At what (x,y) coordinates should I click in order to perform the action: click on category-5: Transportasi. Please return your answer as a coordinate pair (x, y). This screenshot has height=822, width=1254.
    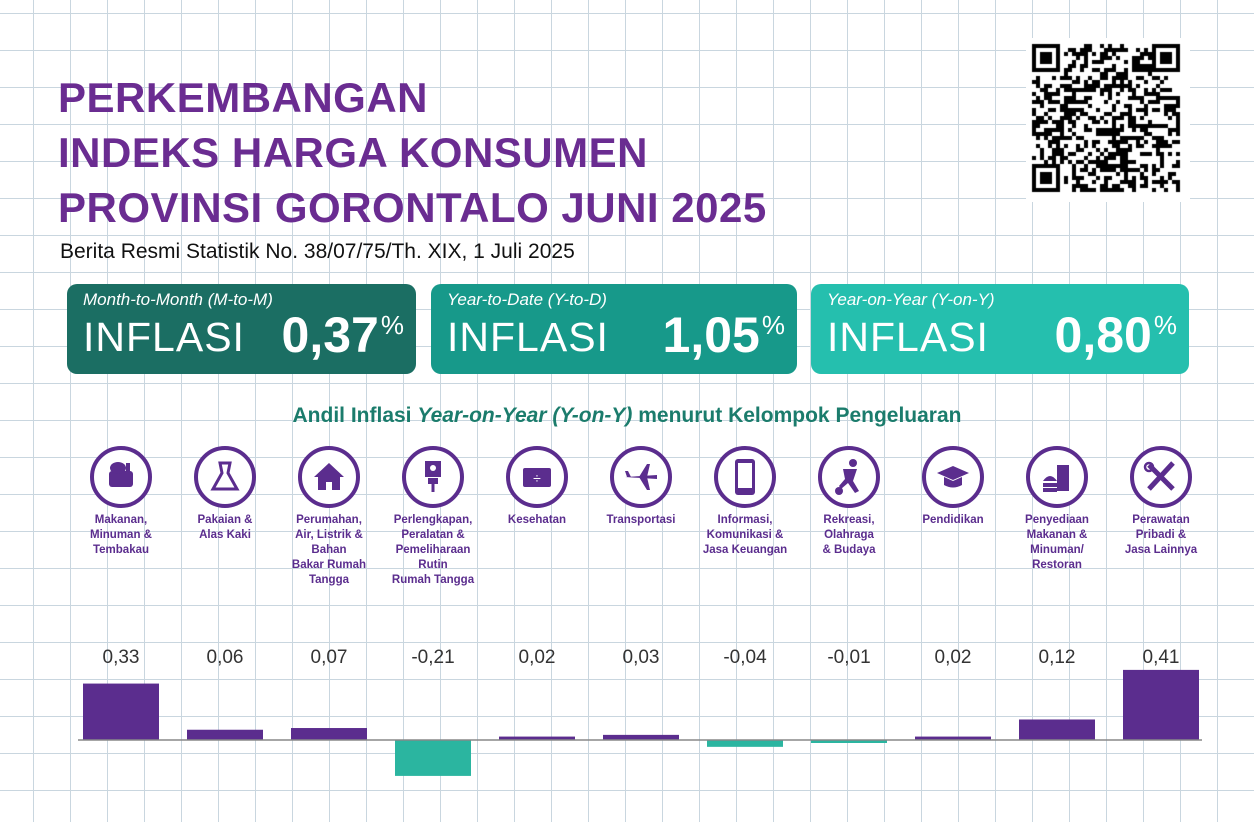
    Looking at the image, I should click on (641, 486).